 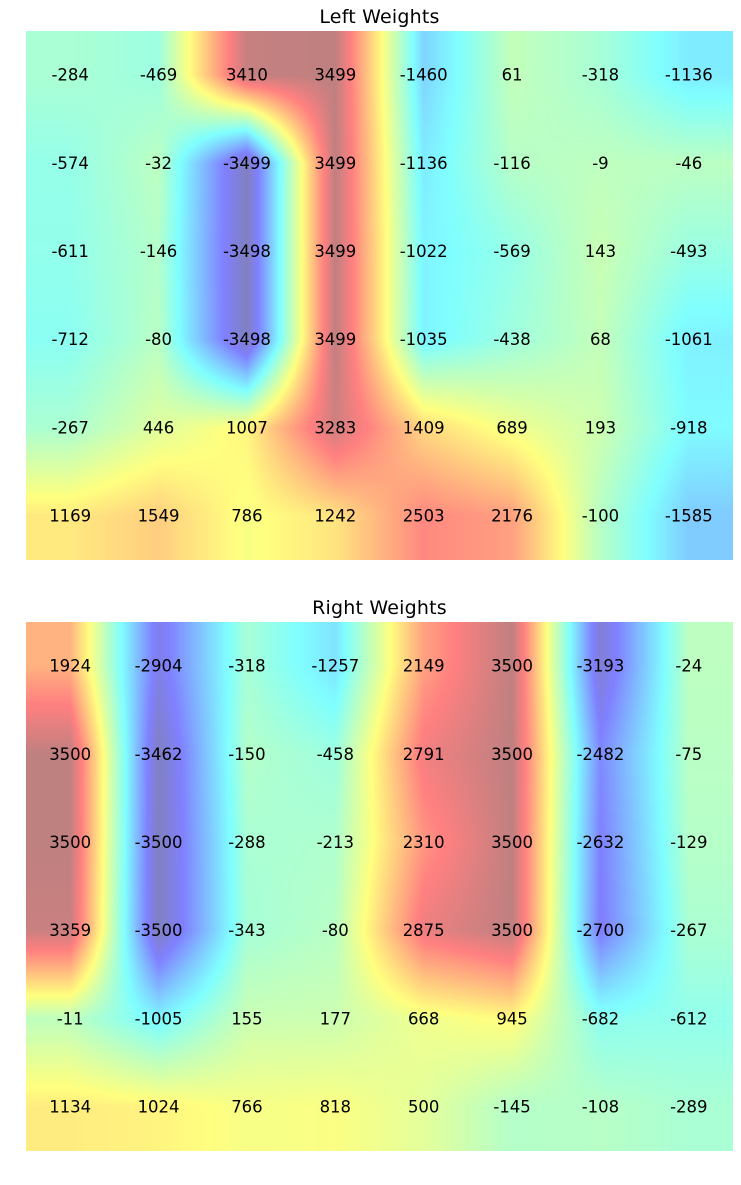 What do you see at coordinates (511, 251) in the screenshot?
I see `cell-value-label: -569` at bounding box center [511, 251].